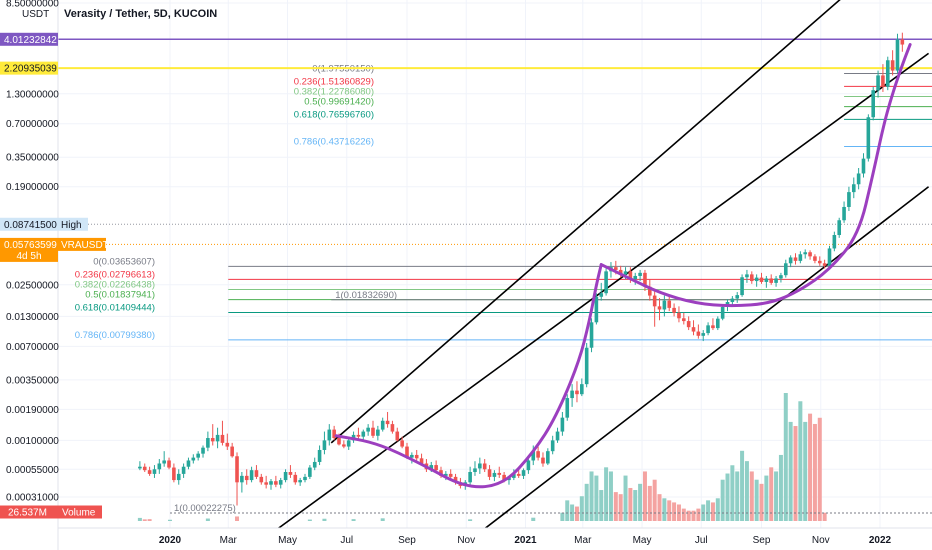  What do you see at coordinates (229, 540) in the screenshot?
I see `x-tick-label: Mar` at bounding box center [229, 540].